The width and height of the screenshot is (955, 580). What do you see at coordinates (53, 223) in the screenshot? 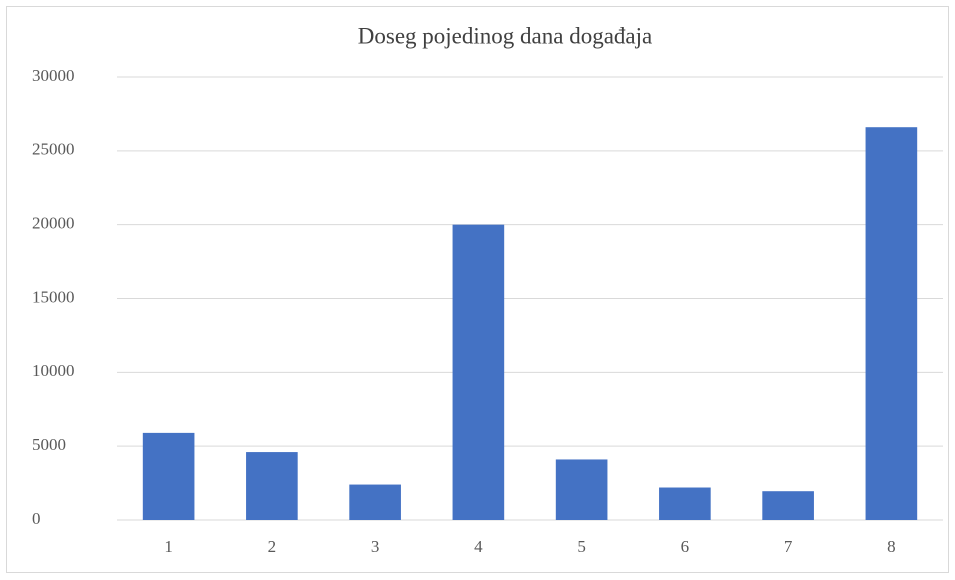
I see `y-tick-label: 20000` at bounding box center [53, 223].